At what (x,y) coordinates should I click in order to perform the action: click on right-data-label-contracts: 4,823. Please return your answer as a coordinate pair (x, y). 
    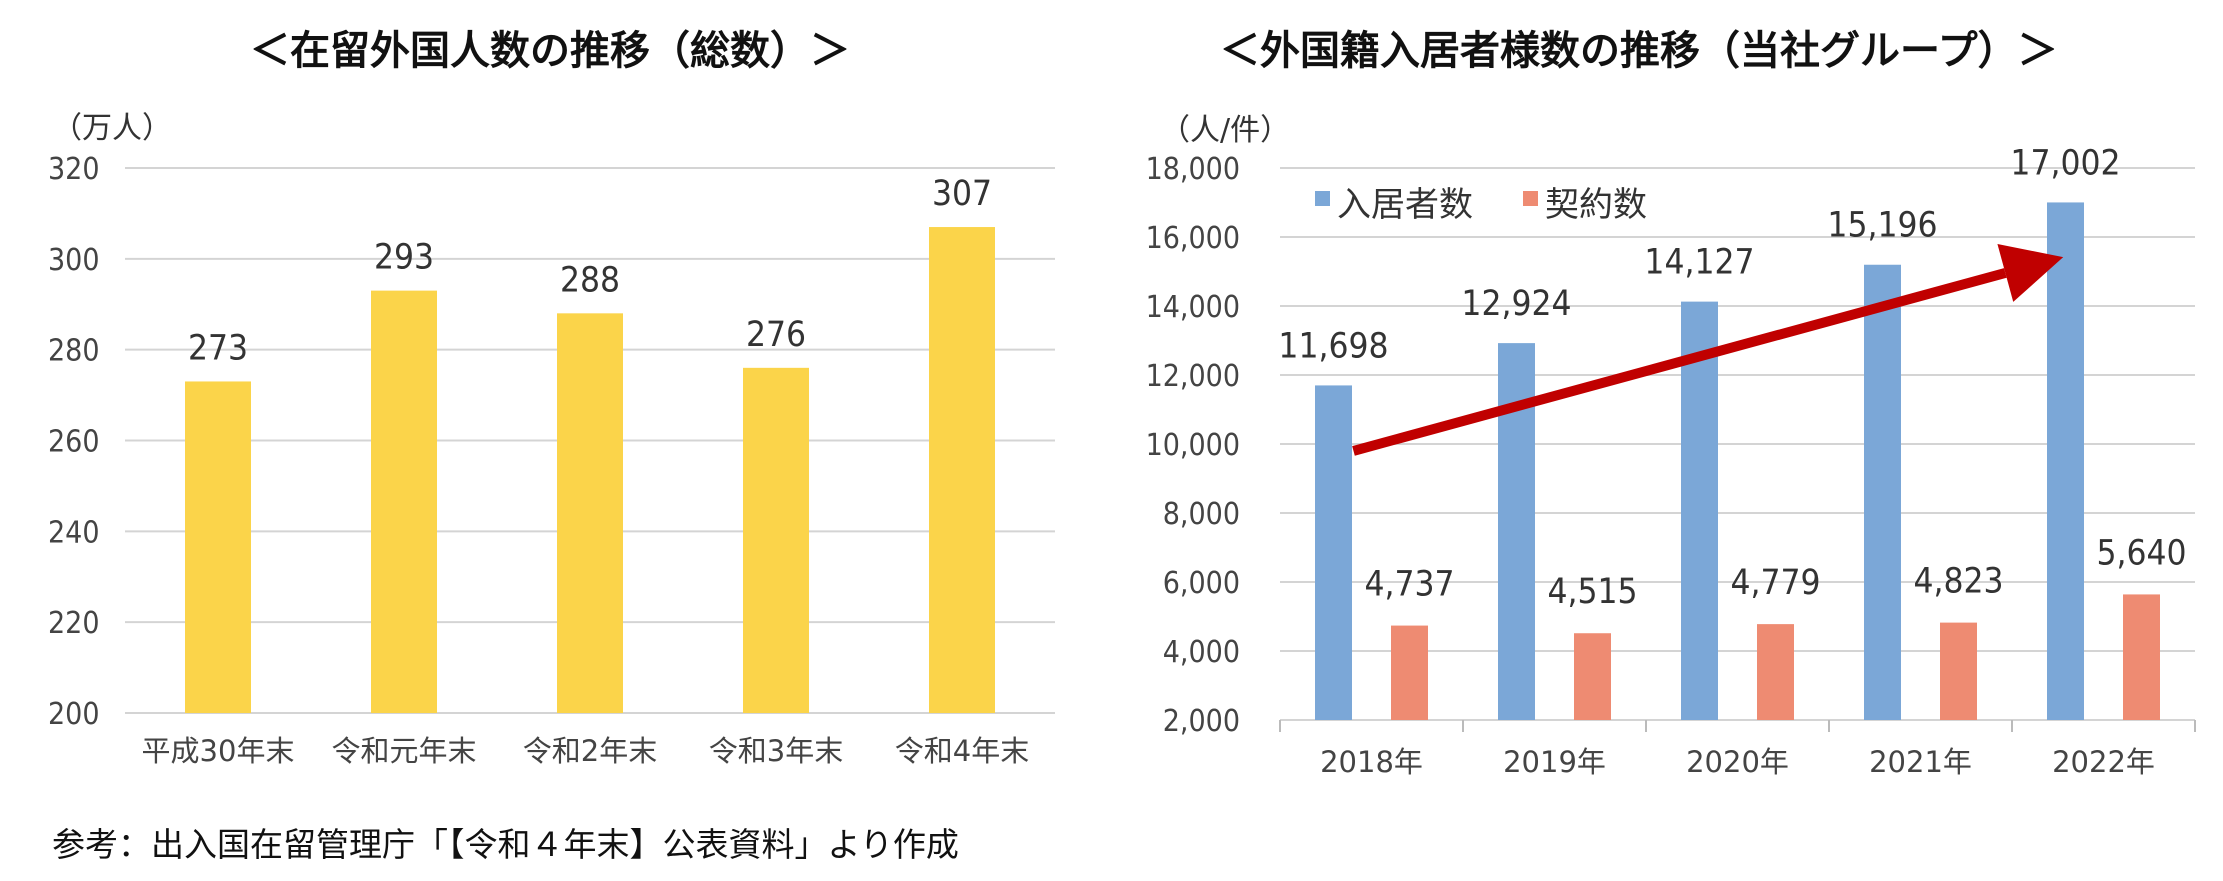
    Looking at the image, I should click on (1958, 582).